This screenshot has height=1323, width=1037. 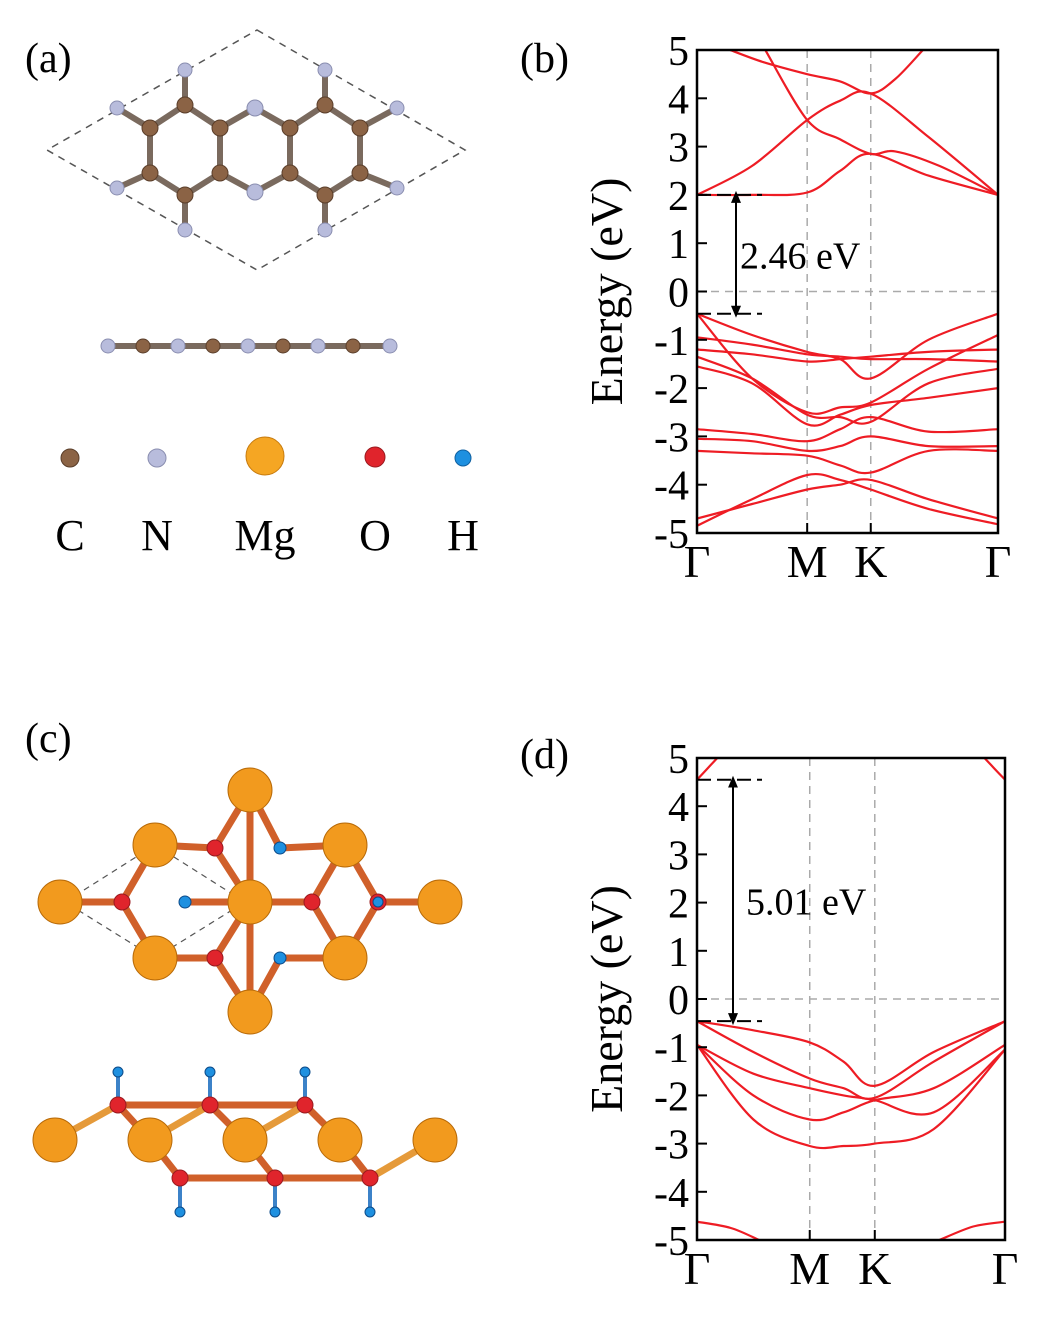 I want to click on structure-cn-top-view, so click(x=256, y=150).